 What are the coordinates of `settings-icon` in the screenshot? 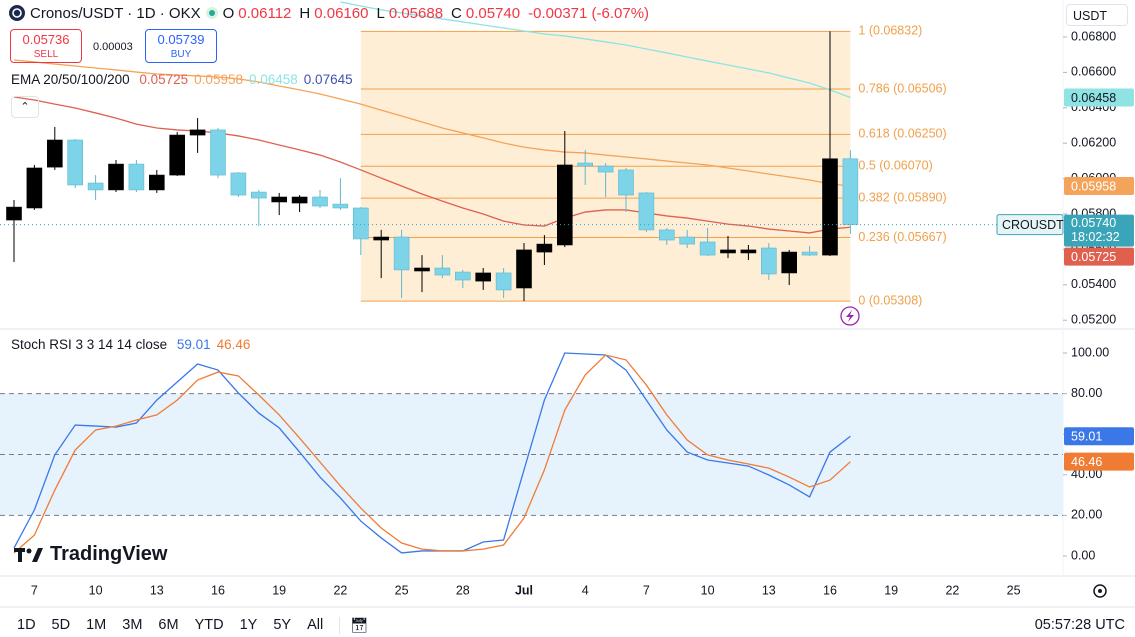 It's located at (1100, 591).